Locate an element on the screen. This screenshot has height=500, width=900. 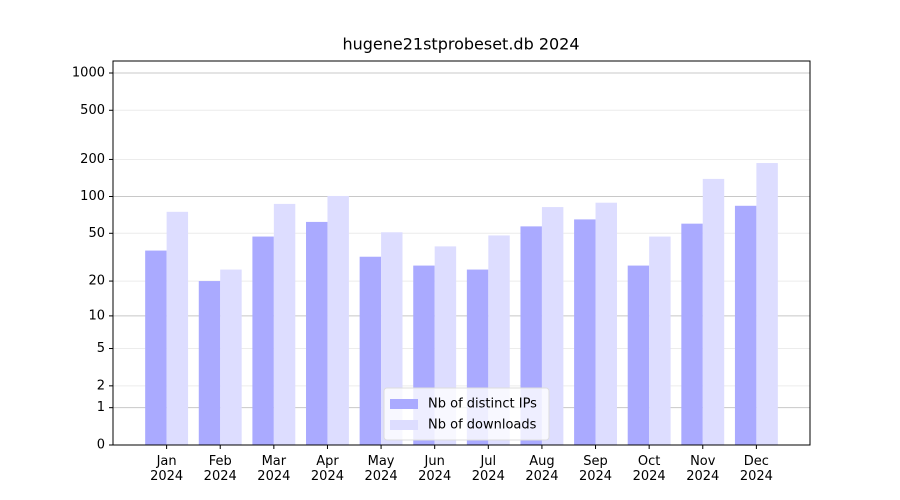
x-tick-label: Jul 2024 is located at coordinates (488, 469).